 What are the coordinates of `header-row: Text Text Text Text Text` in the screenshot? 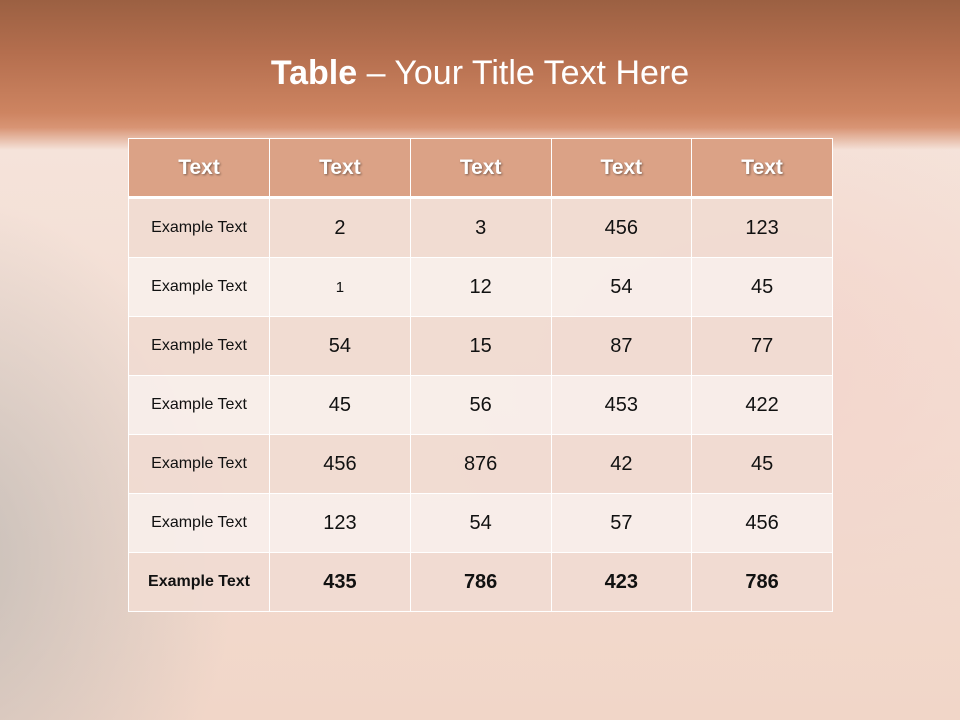 It's located at (480, 168).